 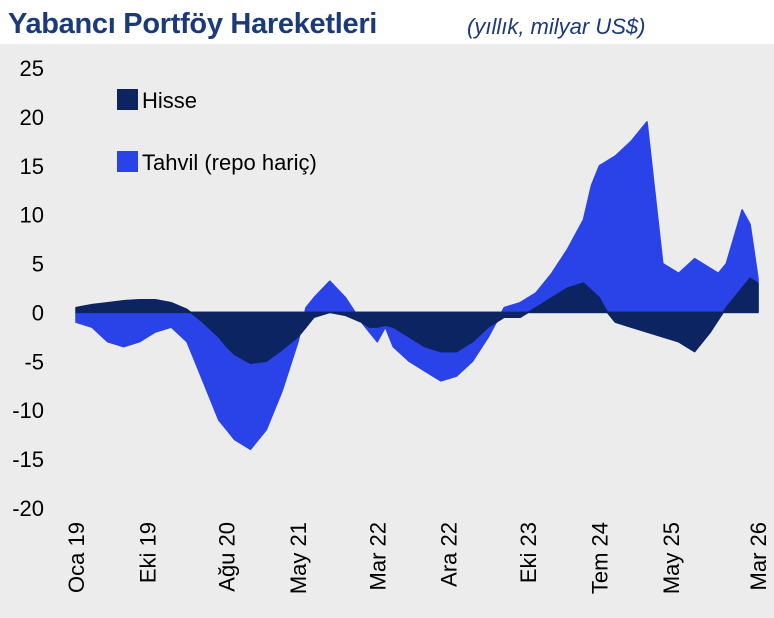 What do you see at coordinates (28, 410) in the screenshot?
I see `y-tick-label: -10` at bounding box center [28, 410].